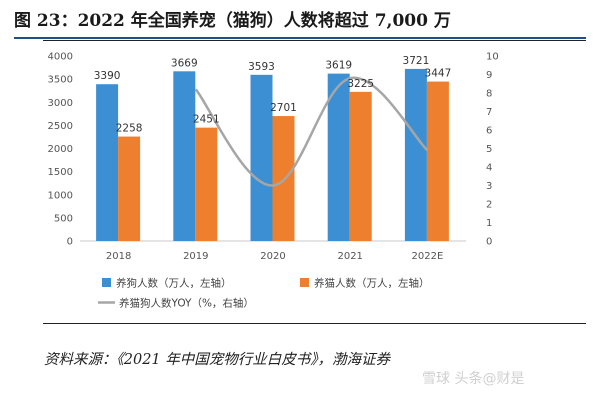  What do you see at coordinates (60, 126) in the screenshot?
I see `left-tick-label: 2500` at bounding box center [60, 126].